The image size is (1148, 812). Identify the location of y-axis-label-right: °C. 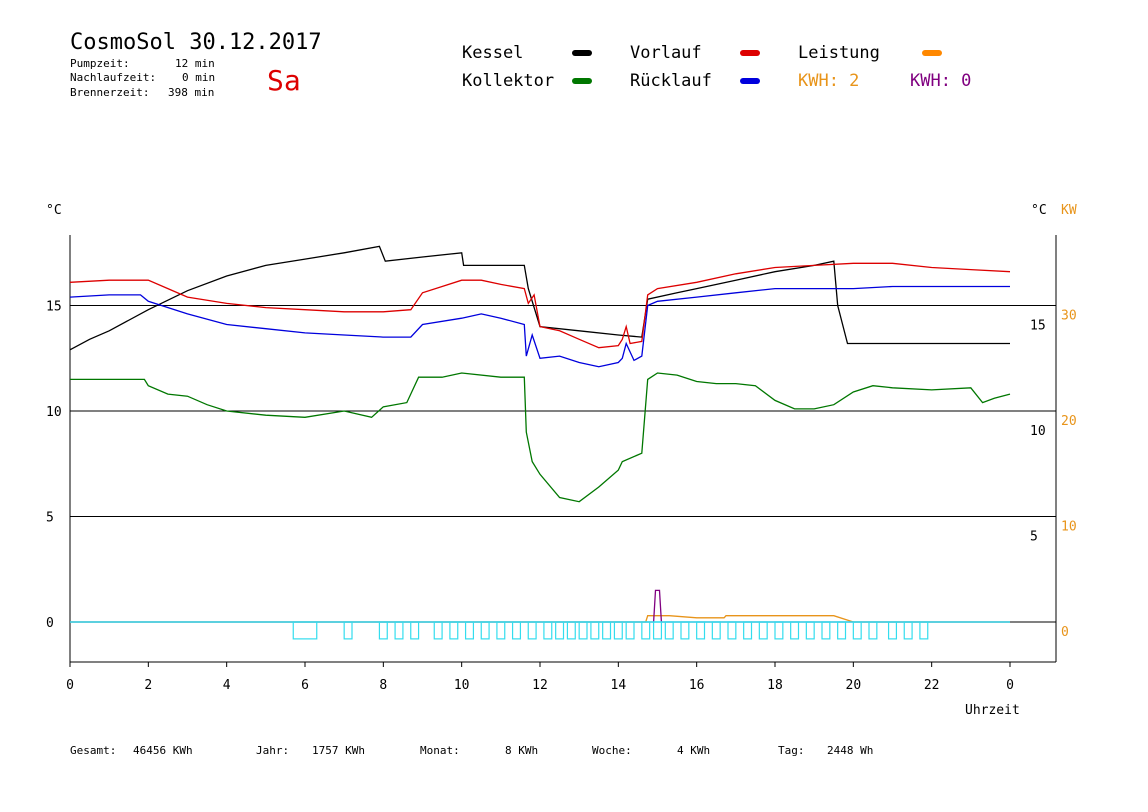
(1039, 210).